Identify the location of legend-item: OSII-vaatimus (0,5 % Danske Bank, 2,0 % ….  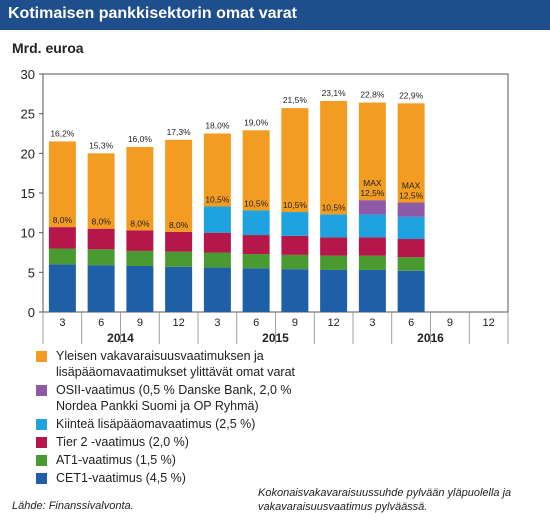
(196, 398).